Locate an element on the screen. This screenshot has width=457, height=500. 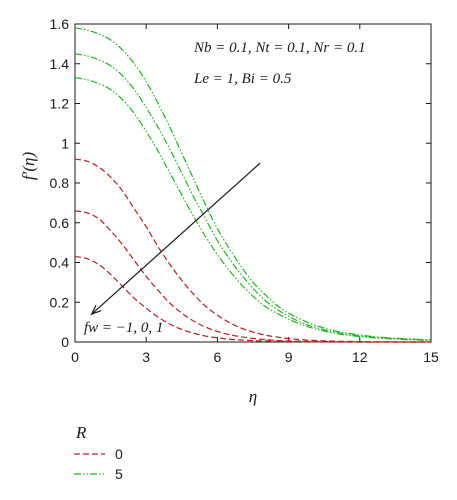
series-line is located at coordinates (252, 299).